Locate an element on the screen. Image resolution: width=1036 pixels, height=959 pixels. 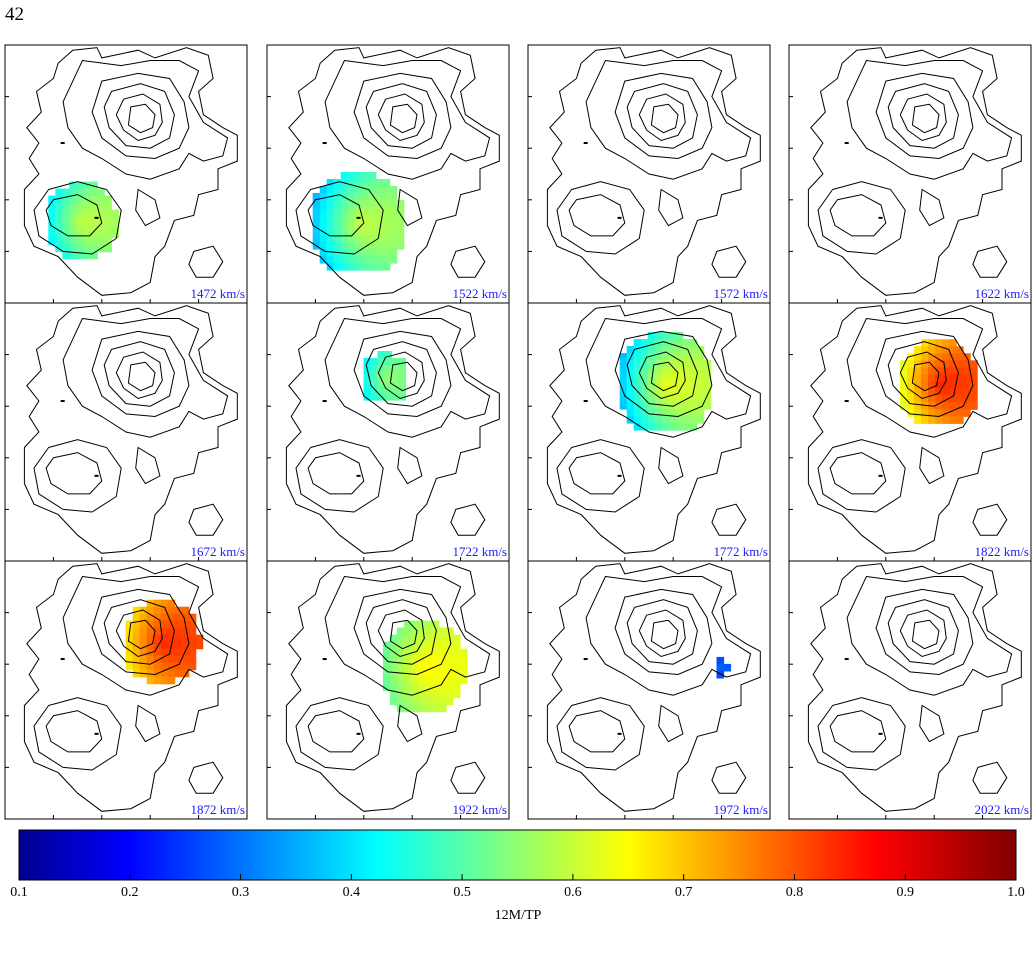
channel-panel: 1722 km/s is located at coordinates (388, 432).